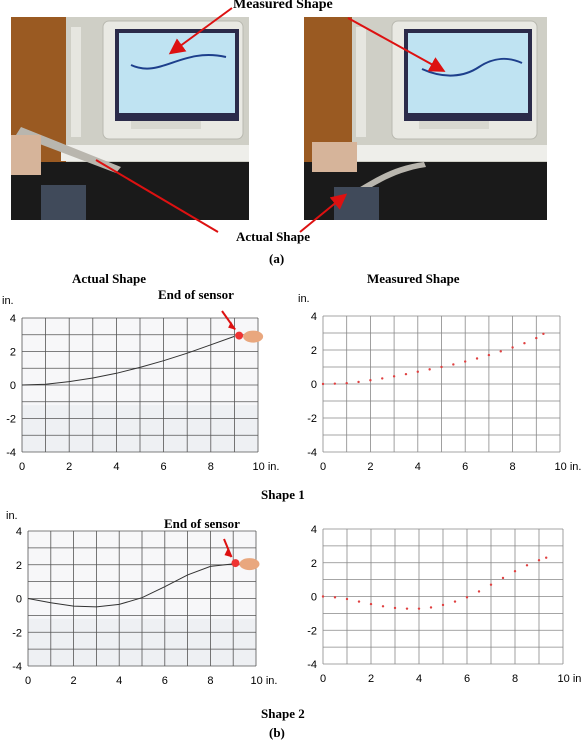 The image size is (581, 741). I want to click on shape1_measured-x-tick-label: 4, so click(418, 467).